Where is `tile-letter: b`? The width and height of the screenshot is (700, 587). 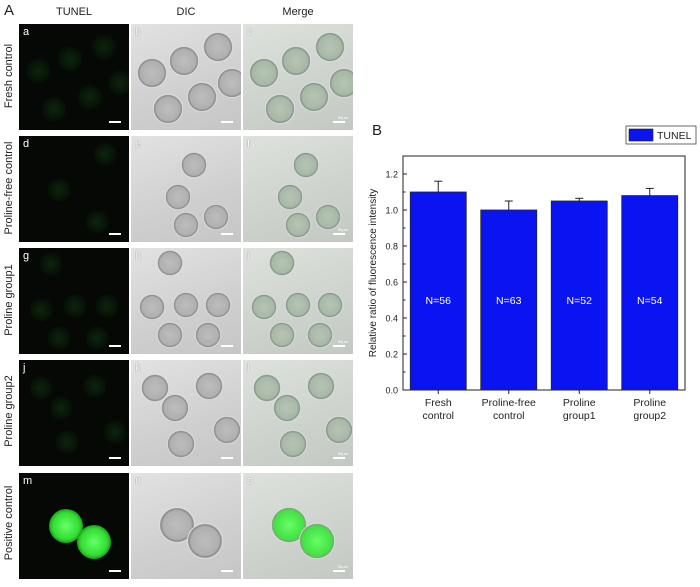
tile-letter: b is located at coordinates (138, 32).